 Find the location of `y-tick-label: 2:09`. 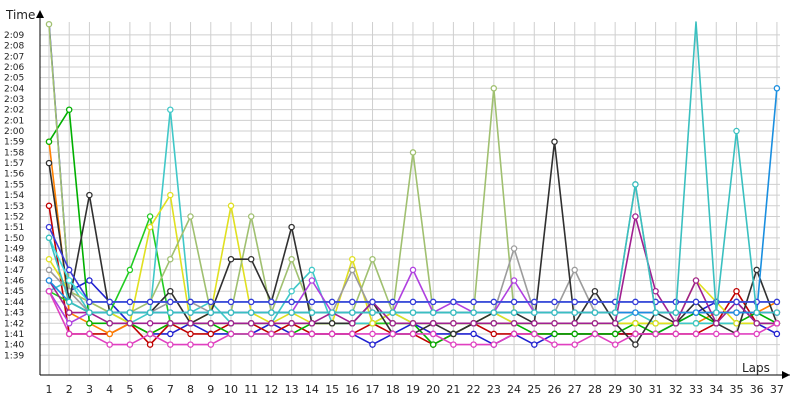

y-tick-label: 2:09 is located at coordinates (14, 36).